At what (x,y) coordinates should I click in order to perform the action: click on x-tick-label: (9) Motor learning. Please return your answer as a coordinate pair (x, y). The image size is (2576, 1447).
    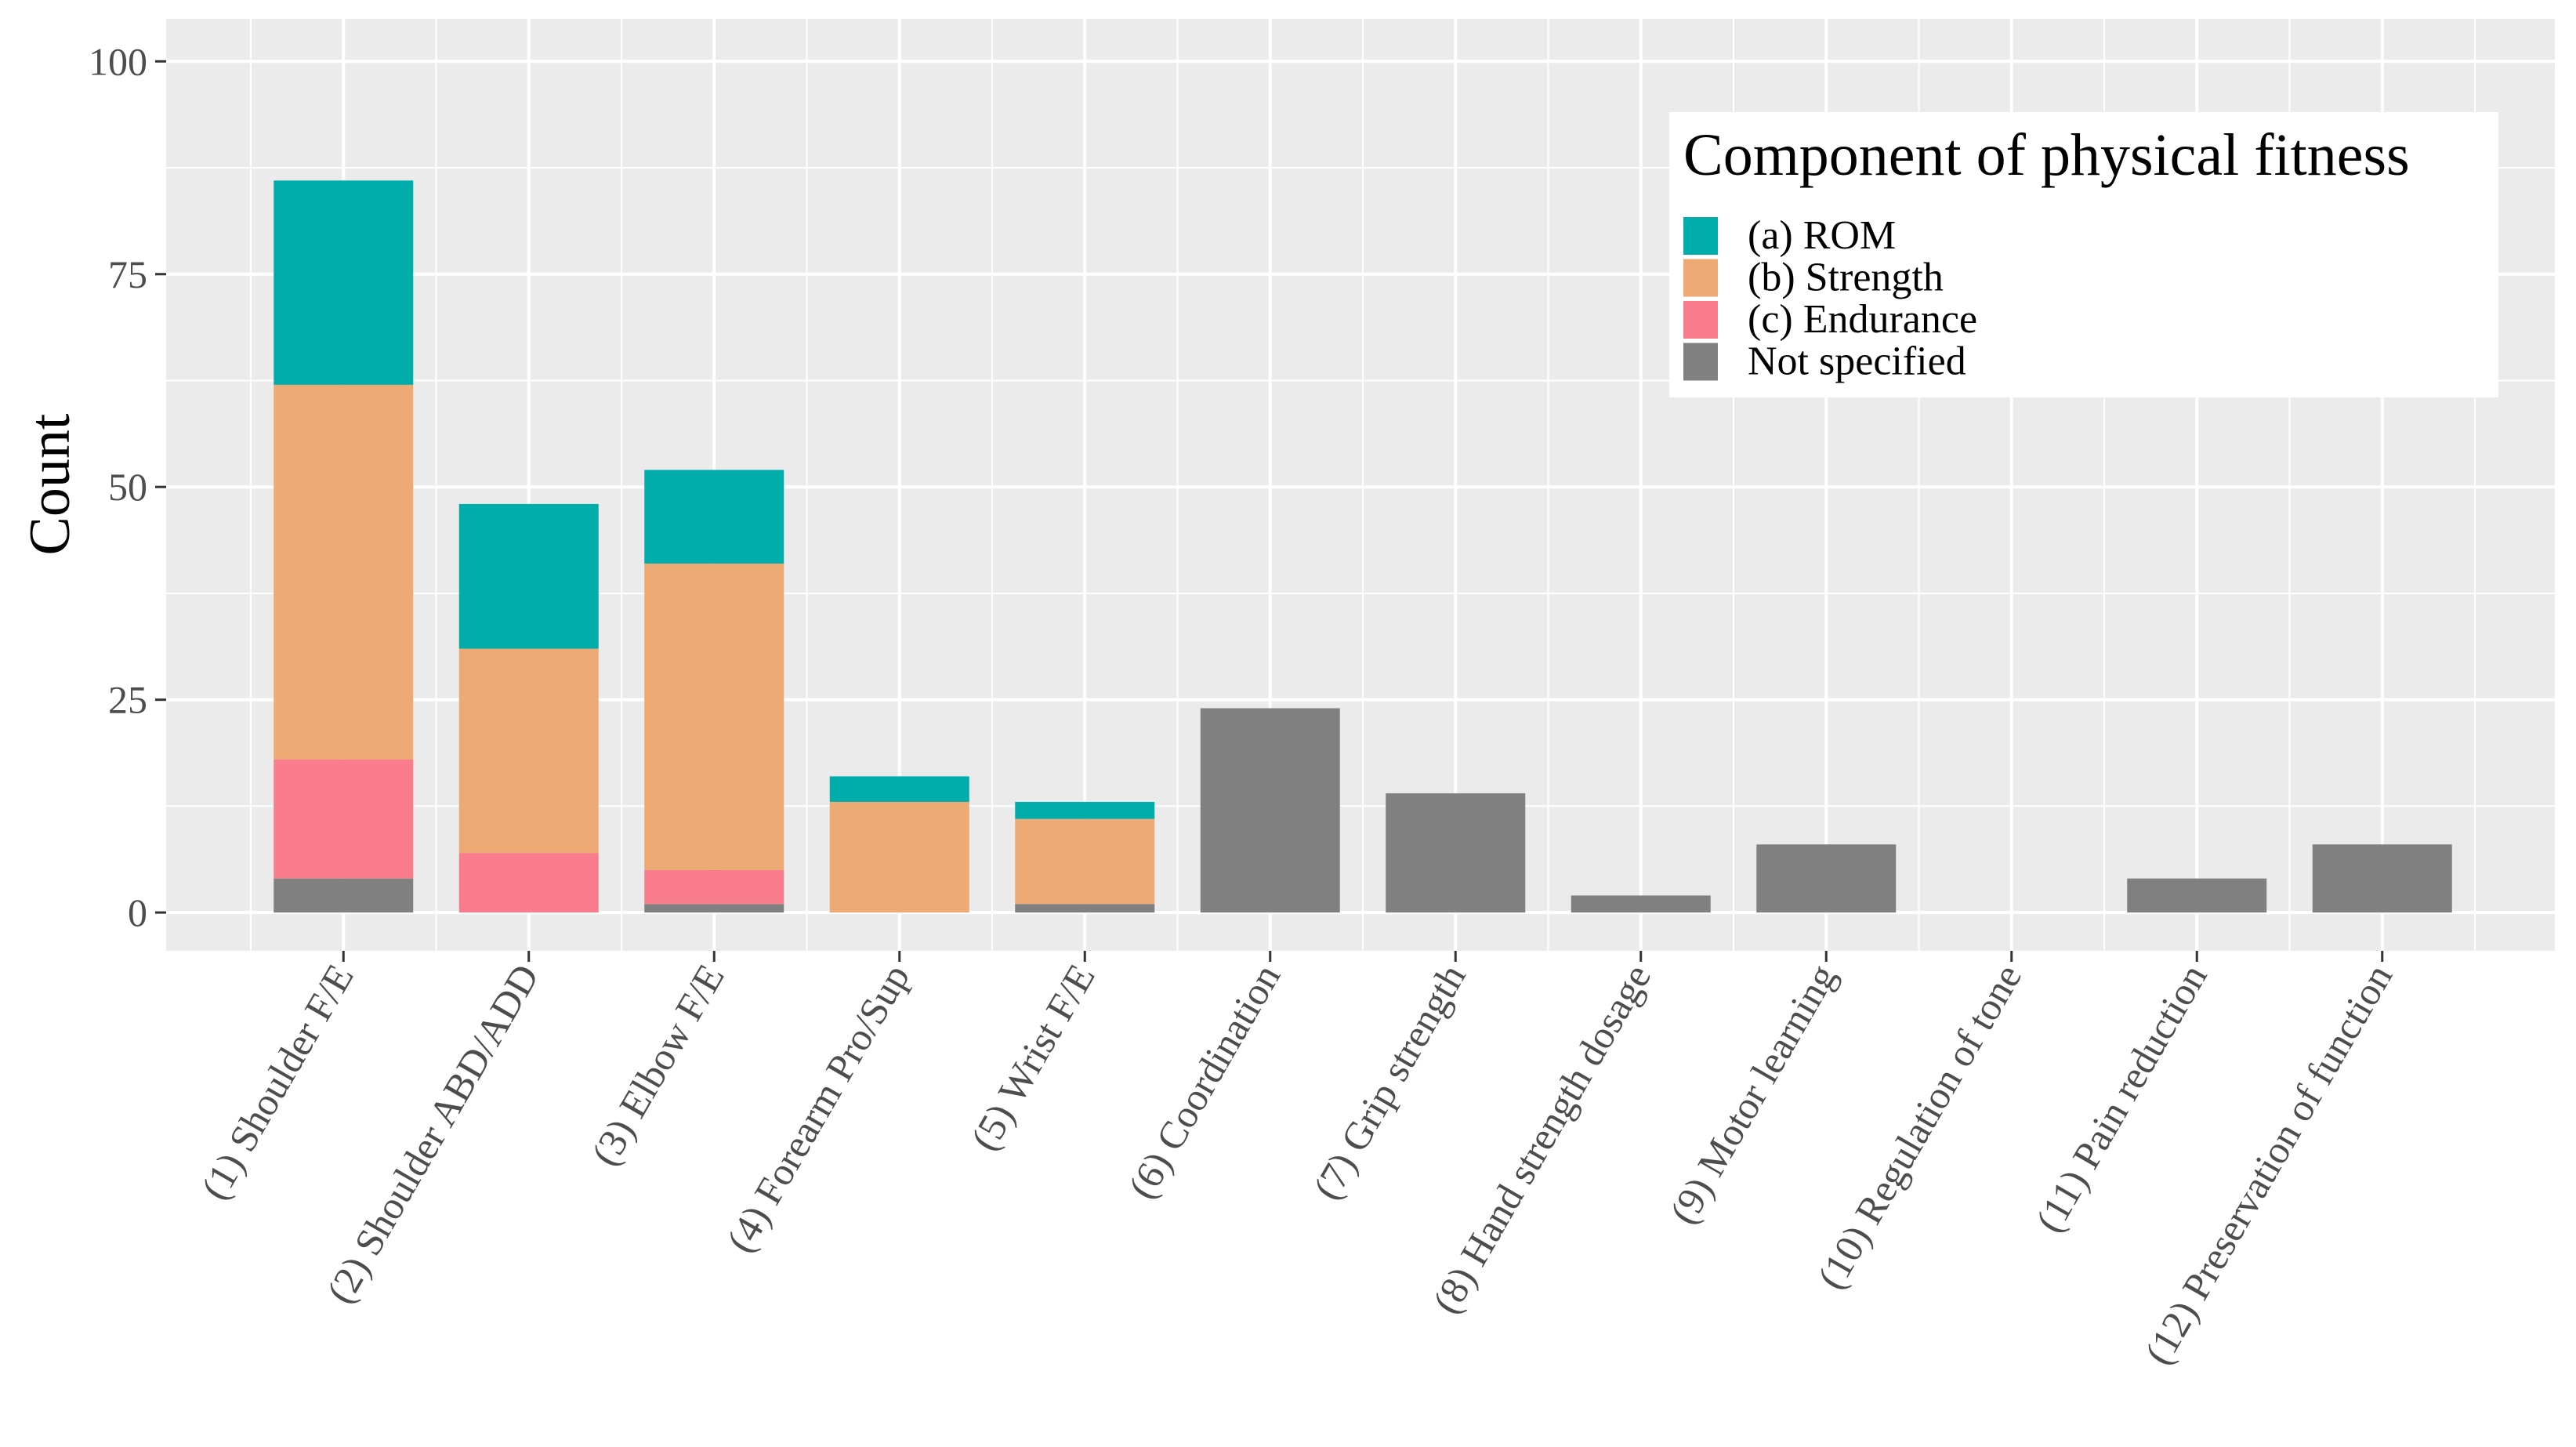
    Looking at the image, I should click on (1753, 1094).